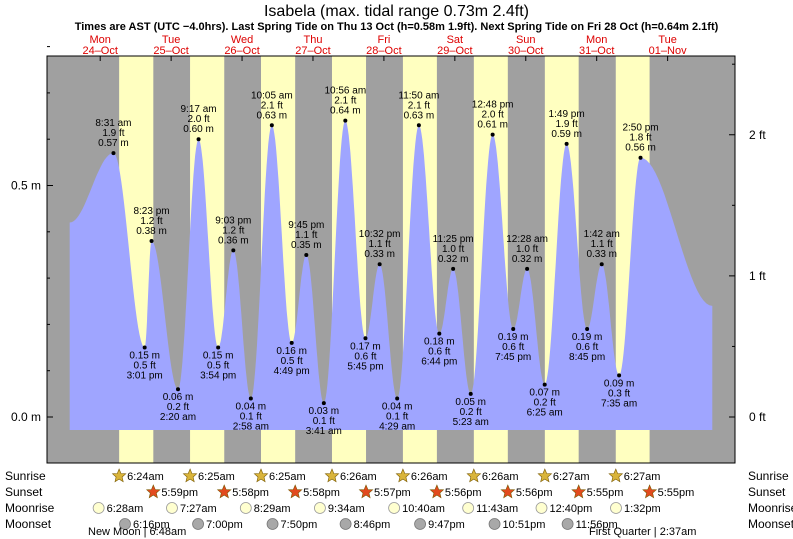  What do you see at coordinates (566, 134) in the screenshot?
I see `high-tide-label: 0.59 m` at bounding box center [566, 134].